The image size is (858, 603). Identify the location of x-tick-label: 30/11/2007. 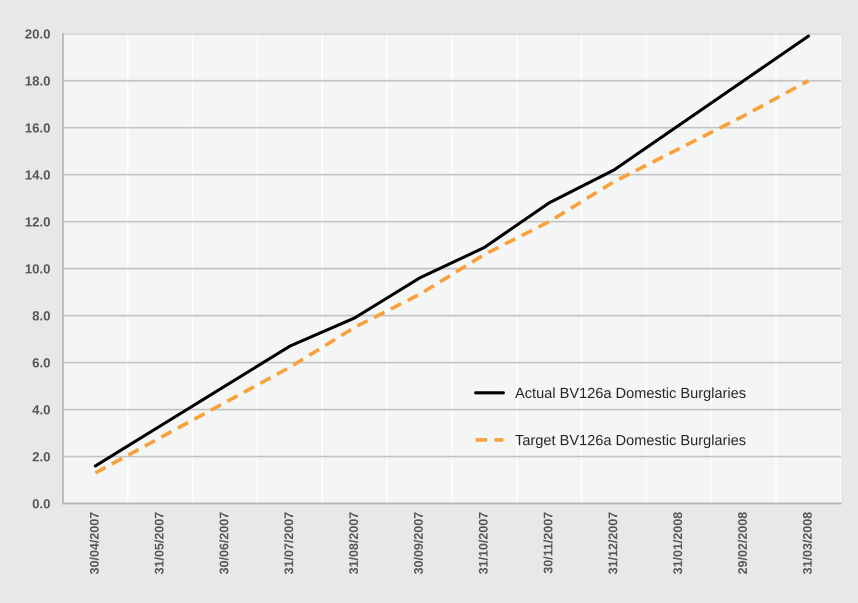
(548, 543).